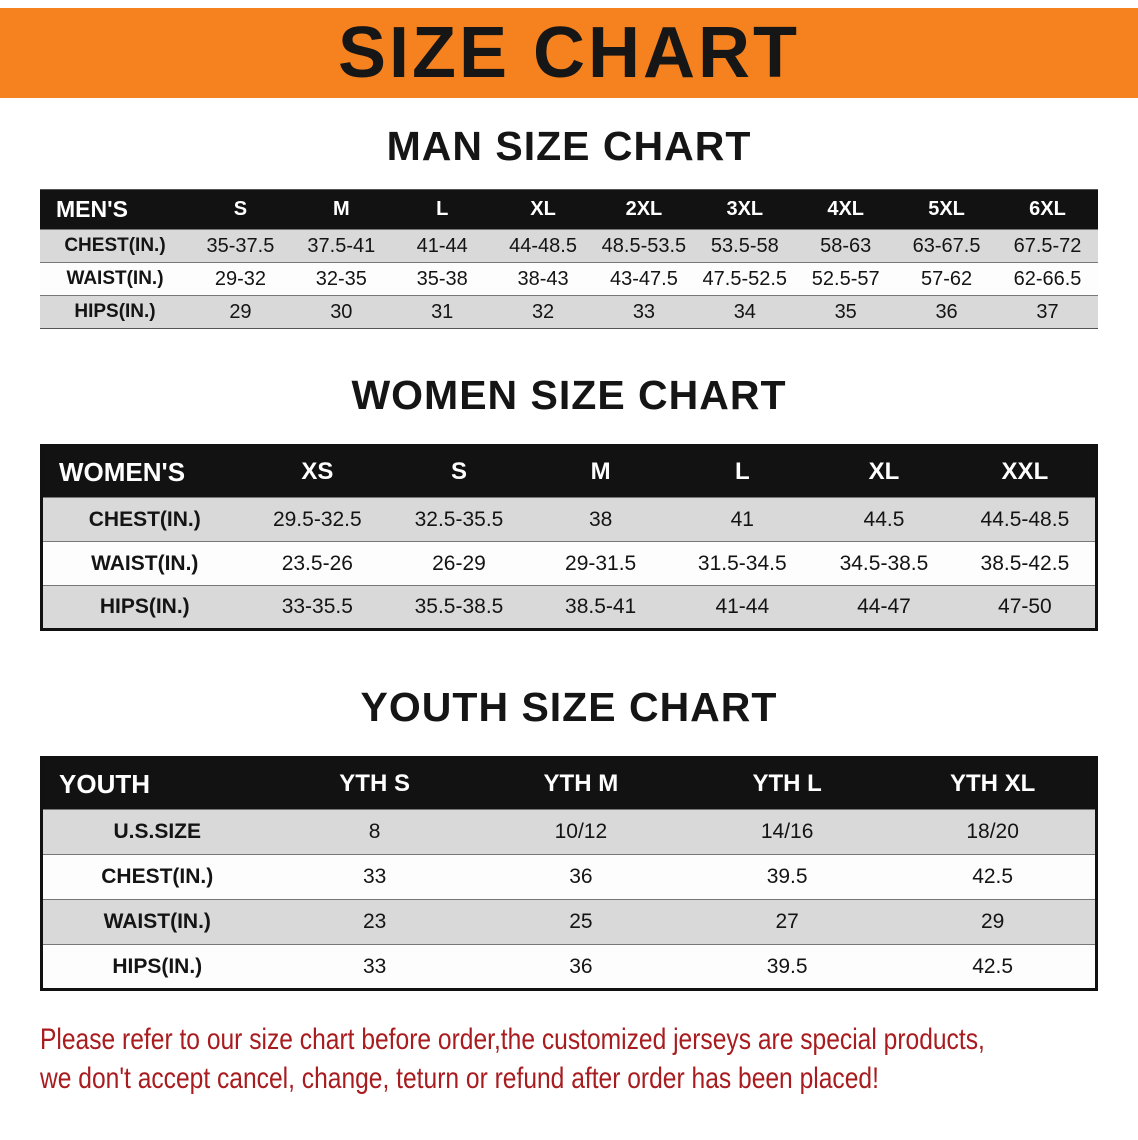  What do you see at coordinates (157, 832) in the screenshot?
I see `measurement-label: U.S.SIZE` at bounding box center [157, 832].